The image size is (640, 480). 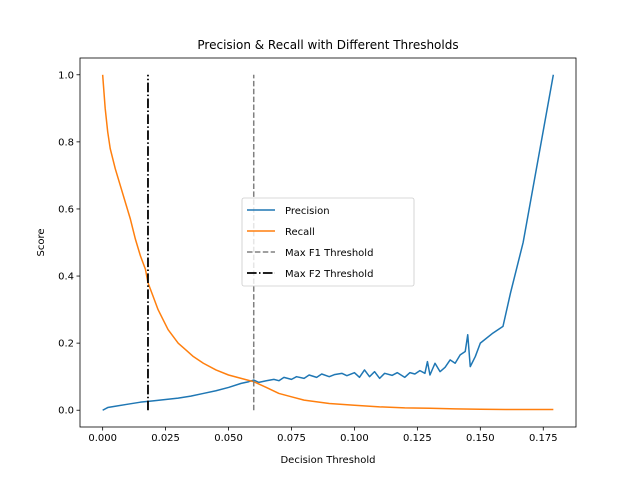 I want to click on y-tick-label: 1.0, so click(x=66, y=75).